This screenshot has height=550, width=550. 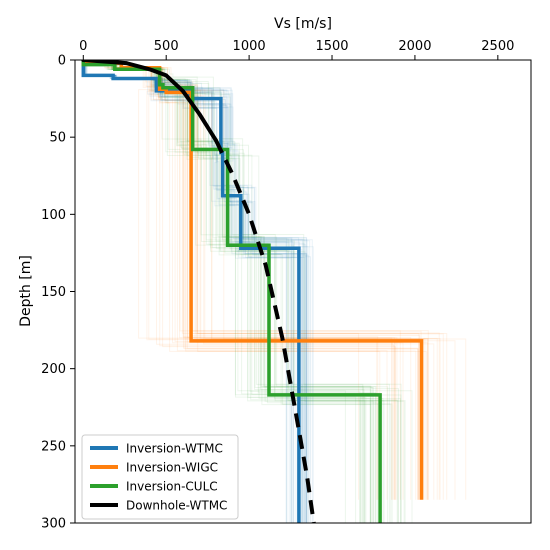 What do you see at coordinates (172, 487) in the screenshot?
I see `legend-entry: Inversion-CULC` at bounding box center [172, 487].